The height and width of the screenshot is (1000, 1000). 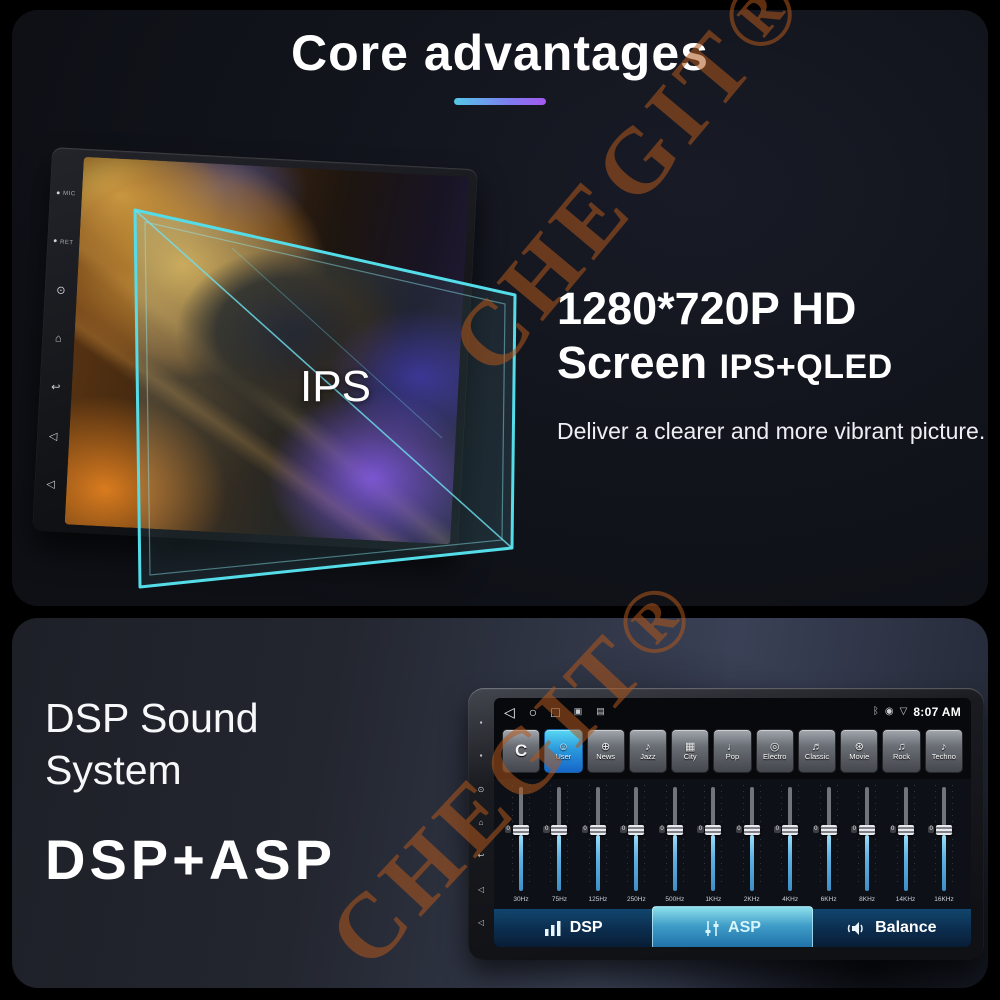 I want to click on preset-label: Rock, so click(x=901, y=756).